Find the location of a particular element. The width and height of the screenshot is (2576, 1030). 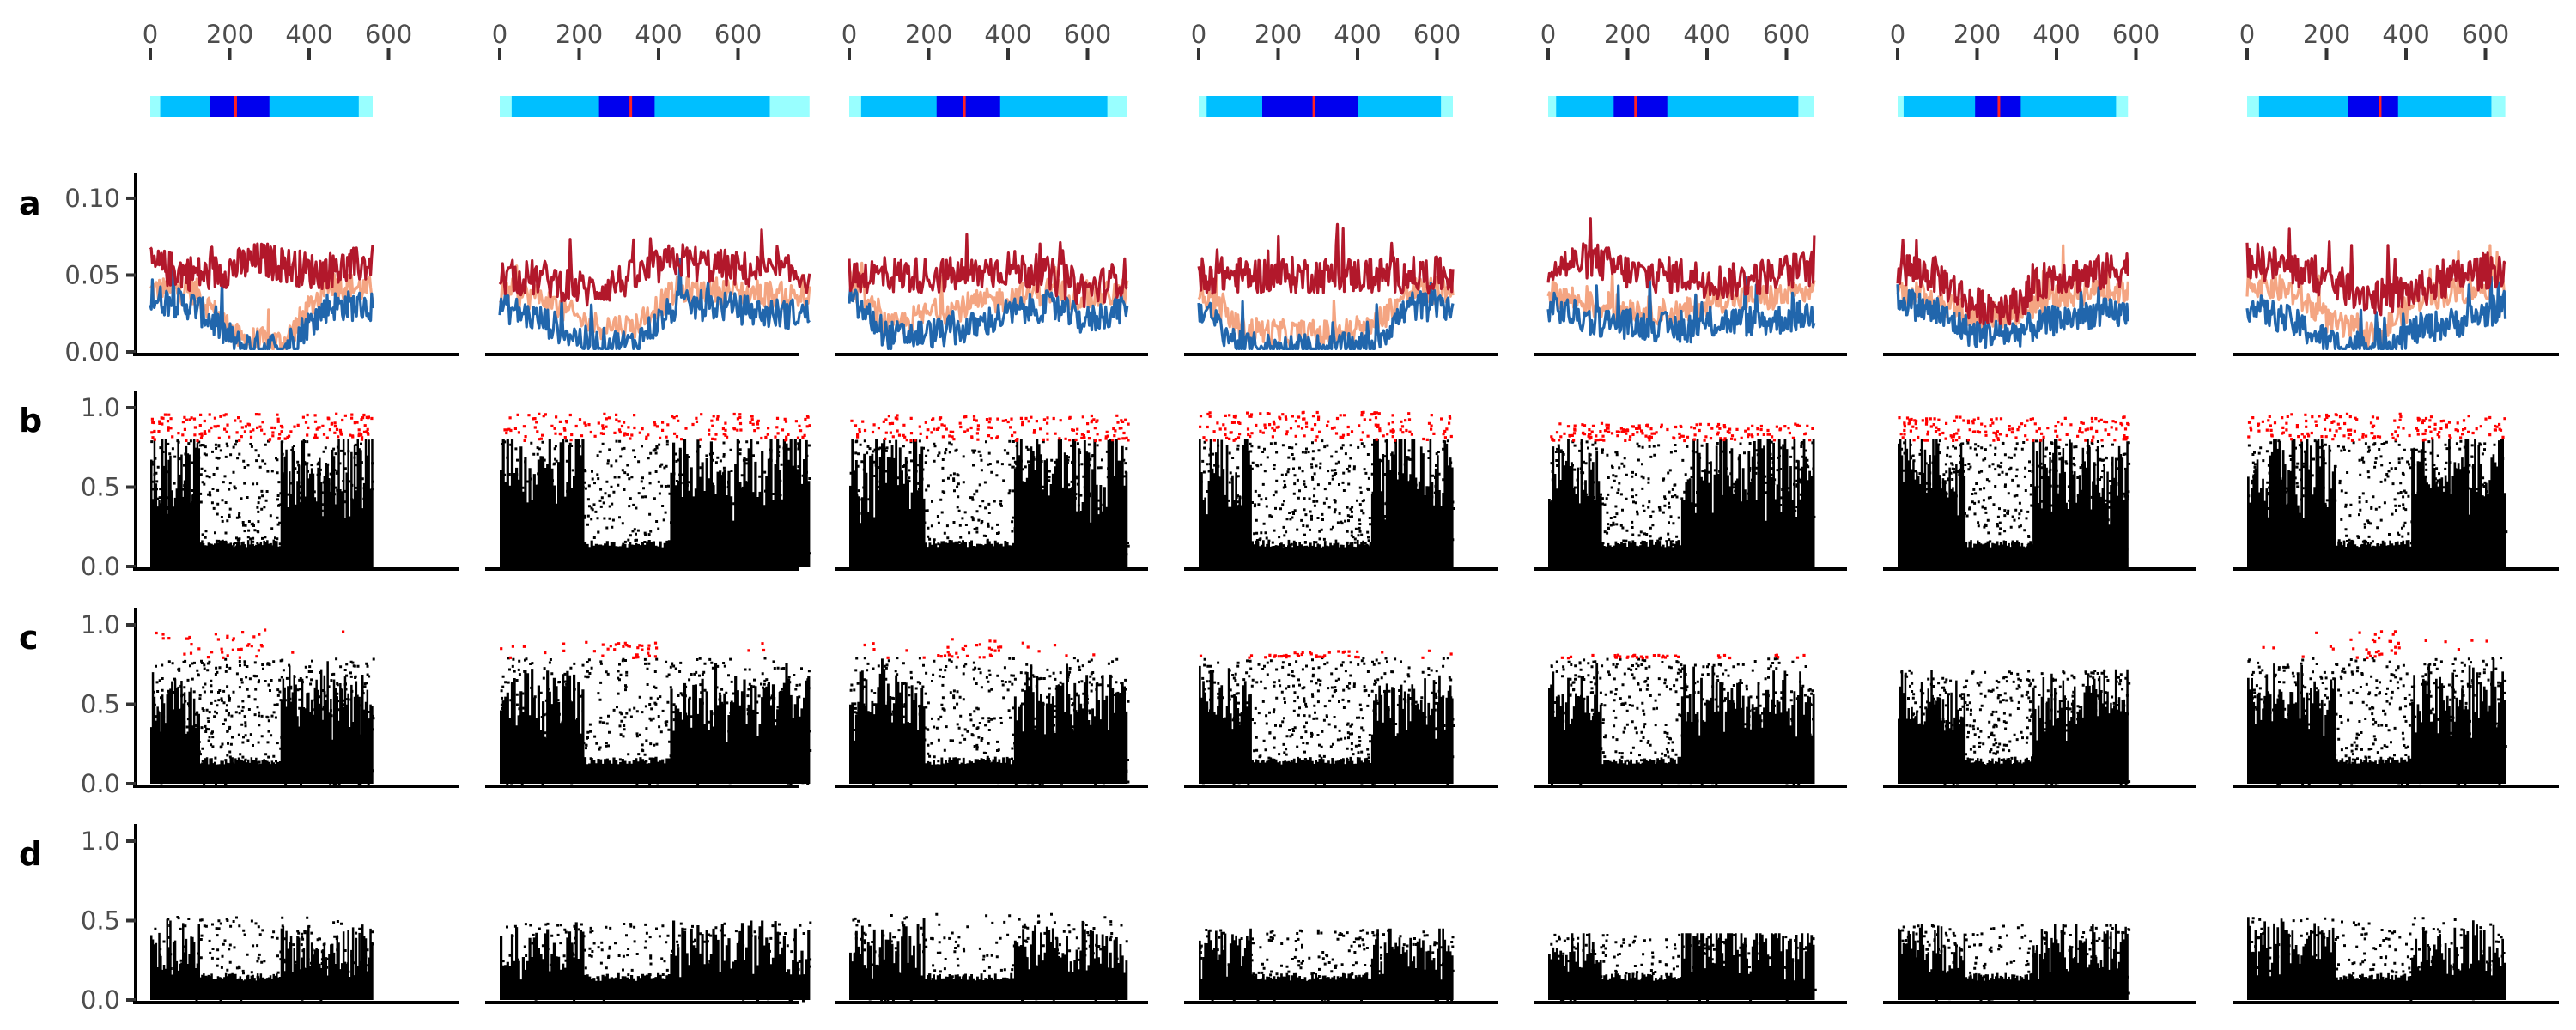

y-tick-label: 0.10 is located at coordinates (92, 198).